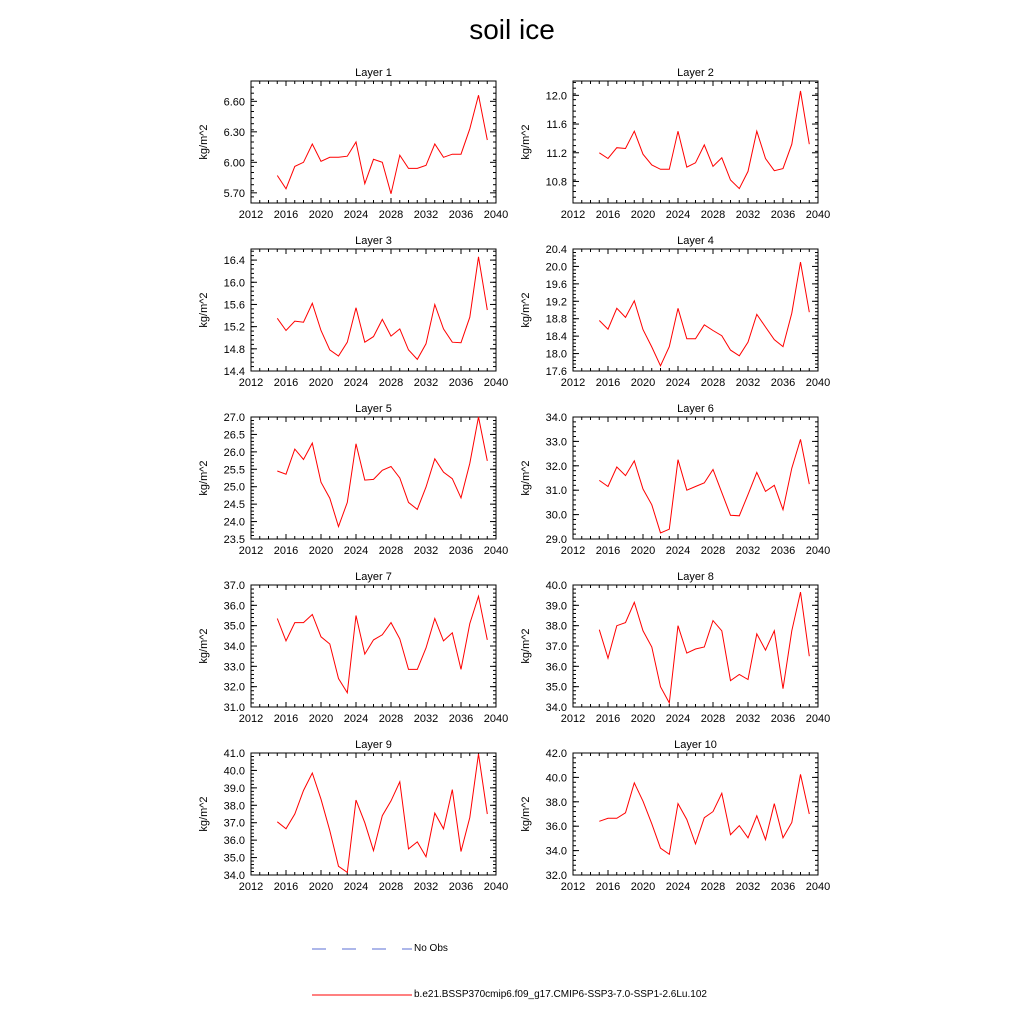 The image size is (1024, 1024). Describe the element at coordinates (556, 267) in the screenshot. I see `y-tick-label: 20.0` at that location.